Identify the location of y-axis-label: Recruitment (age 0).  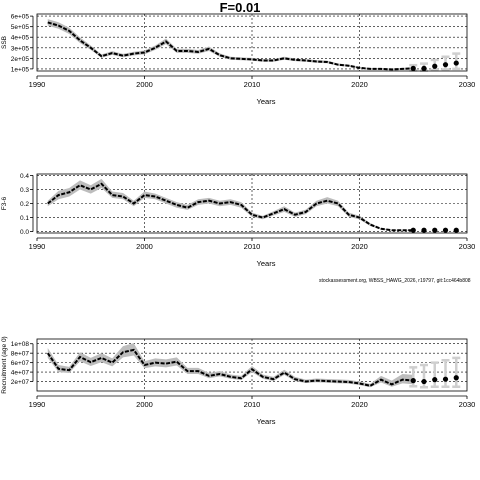
(4, 364).